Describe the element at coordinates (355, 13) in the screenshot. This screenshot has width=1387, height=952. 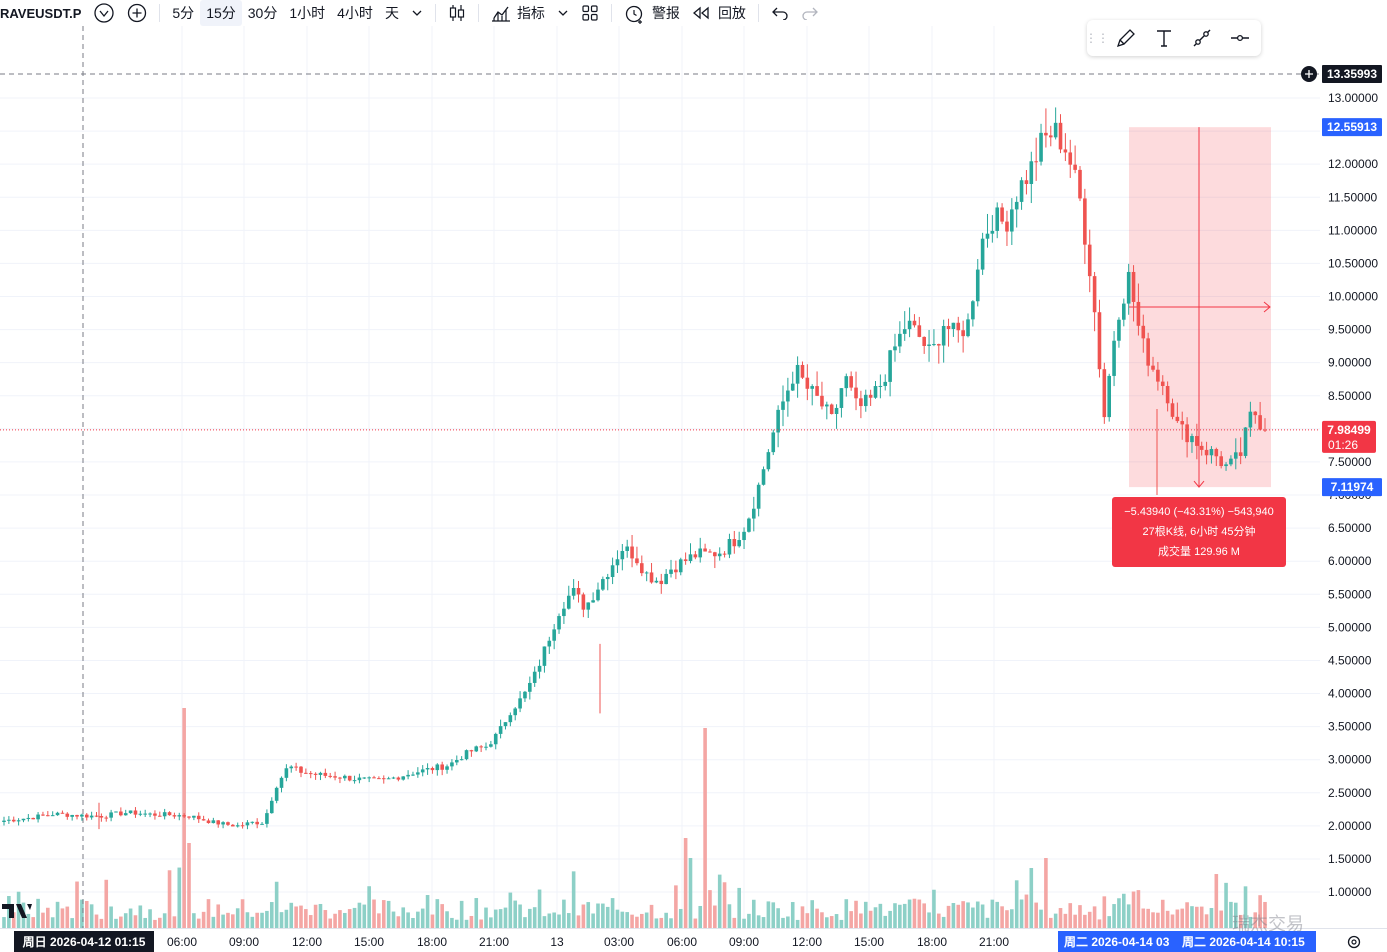
I see `interval-4h: 4小时` at that location.